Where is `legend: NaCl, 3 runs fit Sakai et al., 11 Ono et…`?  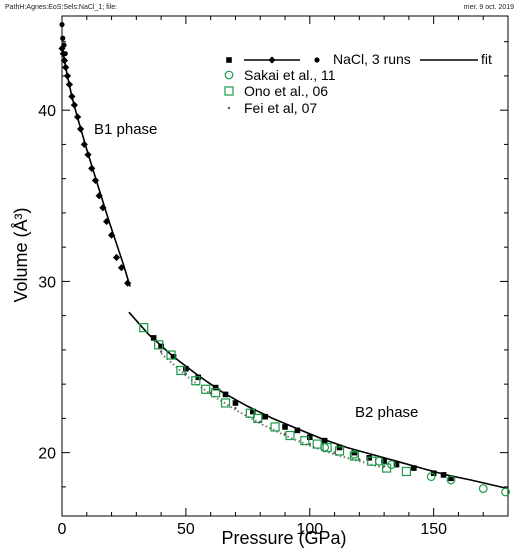 legend: NaCl, 3 runs fit Sakai et al., 11 Ono et… is located at coordinates (358, 83).